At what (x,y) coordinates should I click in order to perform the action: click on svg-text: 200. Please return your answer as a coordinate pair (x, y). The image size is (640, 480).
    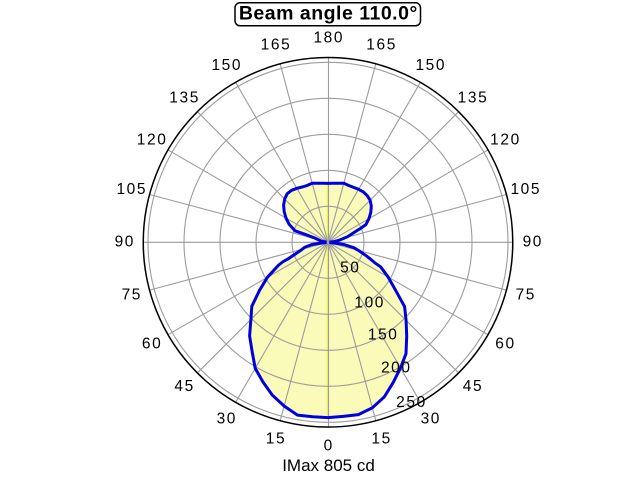
    Looking at the image, I should click on (396, 367).